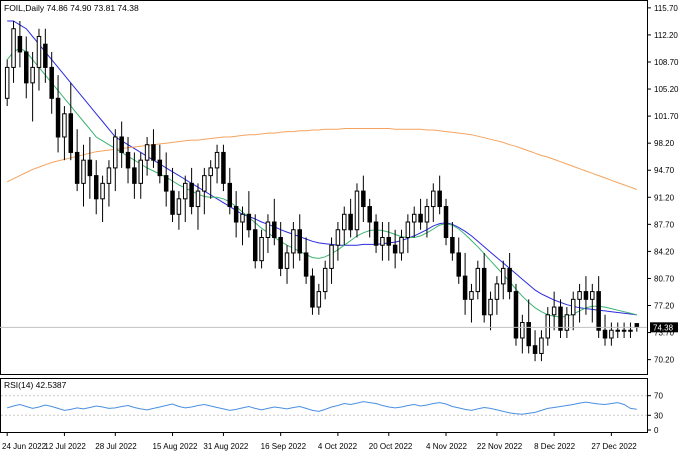 The height and width of the screenshot is (453, 680). Describe the element at coordinates (175, 446) in the screenshot. I see `date-tick-label: 15 Aug 2022` at that location.